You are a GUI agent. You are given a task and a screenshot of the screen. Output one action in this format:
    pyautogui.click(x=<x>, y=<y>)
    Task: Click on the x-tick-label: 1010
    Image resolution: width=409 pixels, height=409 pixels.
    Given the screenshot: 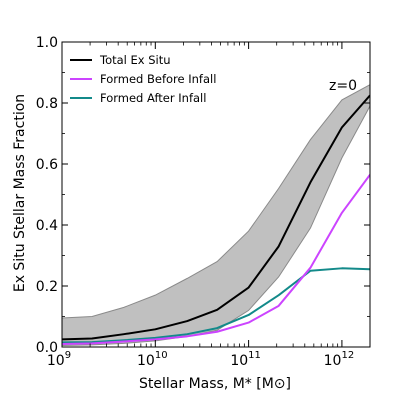 What is the action you would take?
    pyautogui.click(x=152, y=359)
    